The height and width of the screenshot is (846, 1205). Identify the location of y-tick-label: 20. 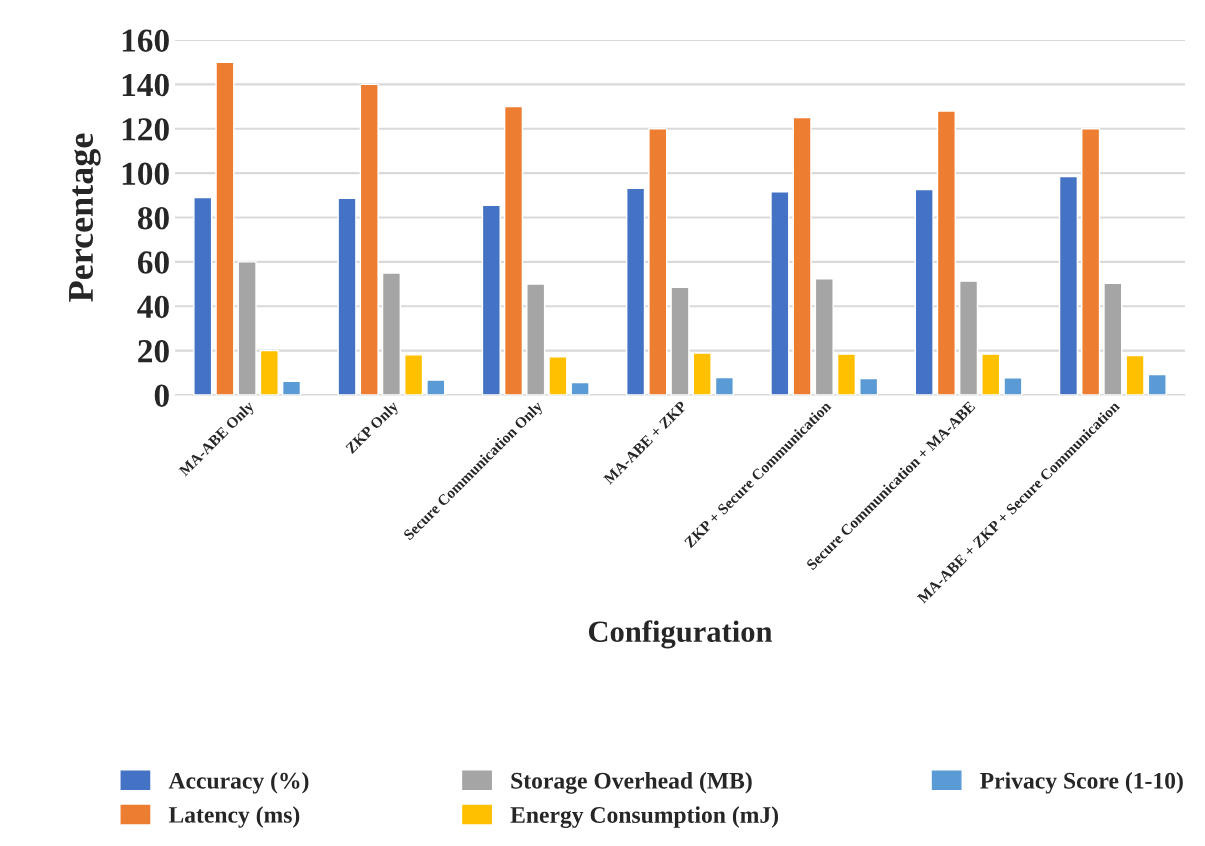
(153, 351).